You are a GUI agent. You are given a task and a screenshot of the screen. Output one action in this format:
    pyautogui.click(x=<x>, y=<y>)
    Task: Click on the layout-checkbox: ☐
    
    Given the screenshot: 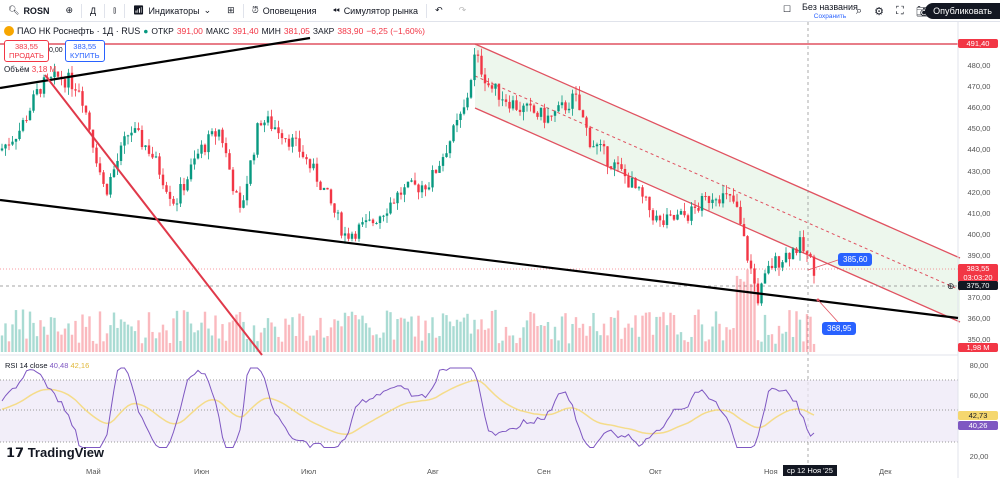 What is the action you would take?
    pyautogui.click(x=787, y=9)
    